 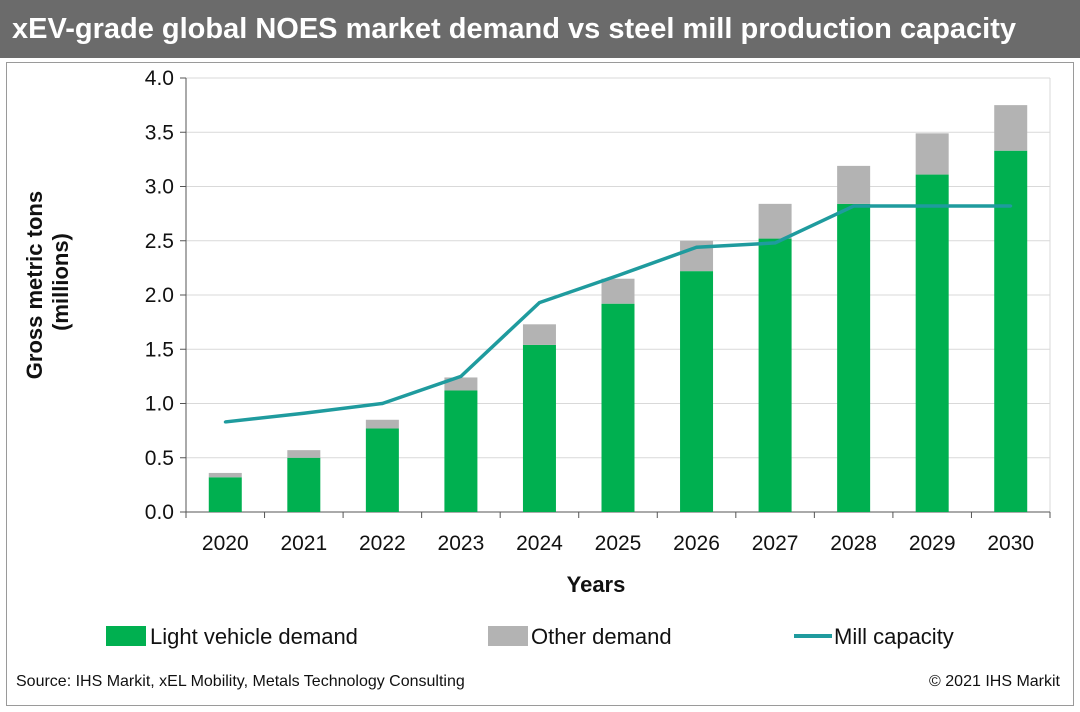 What do you see at coordinates (1010, 543) in the screenshot?
I see `x-tick-label: 2030` at bounding box center [1010, 543].